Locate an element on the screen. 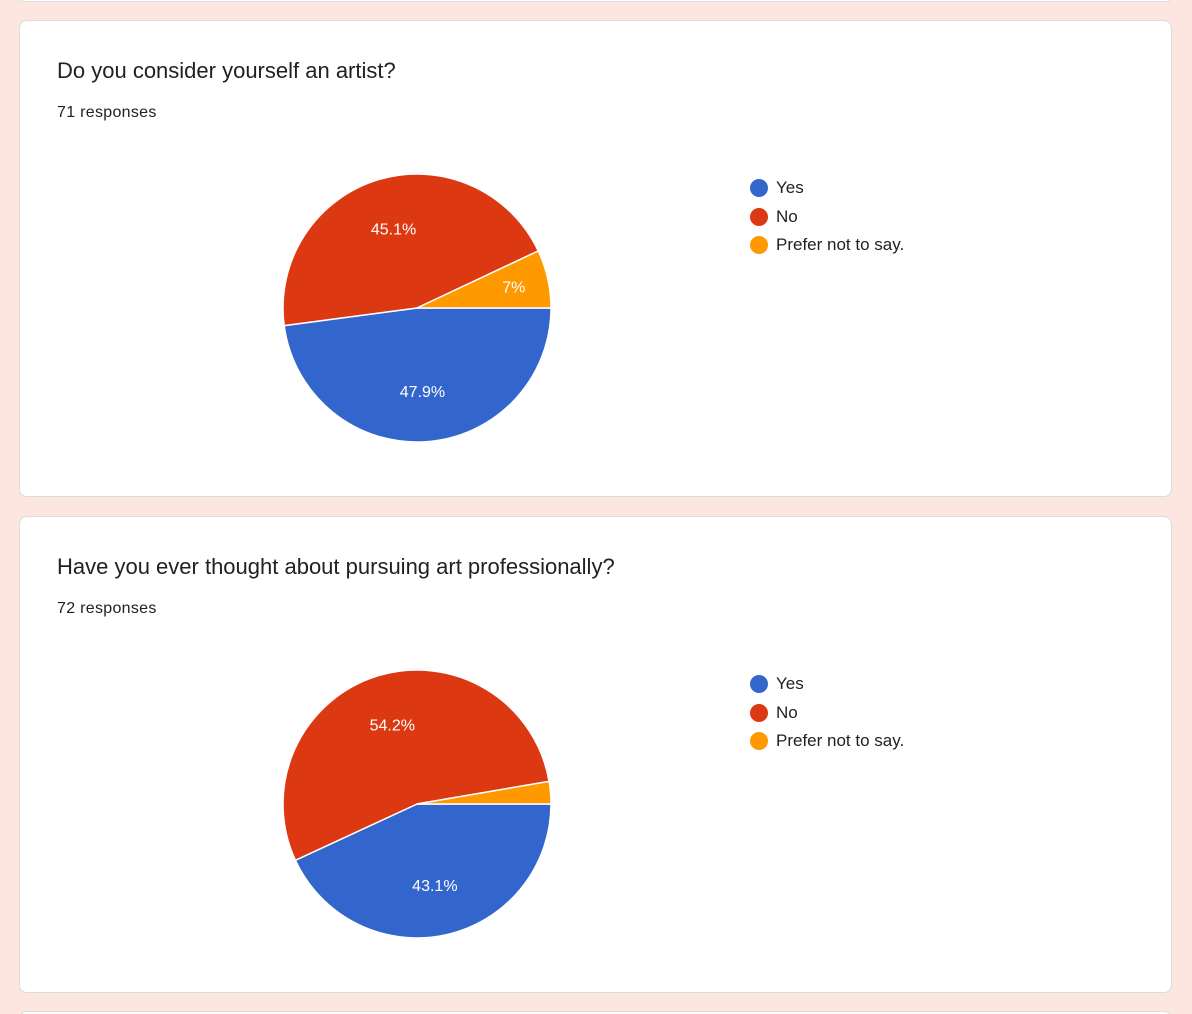 Image resolution: width=1192 pixels, height=1014 pixels. question-title: Do you consider yourself an artist? is located at coordinates (226, 70).